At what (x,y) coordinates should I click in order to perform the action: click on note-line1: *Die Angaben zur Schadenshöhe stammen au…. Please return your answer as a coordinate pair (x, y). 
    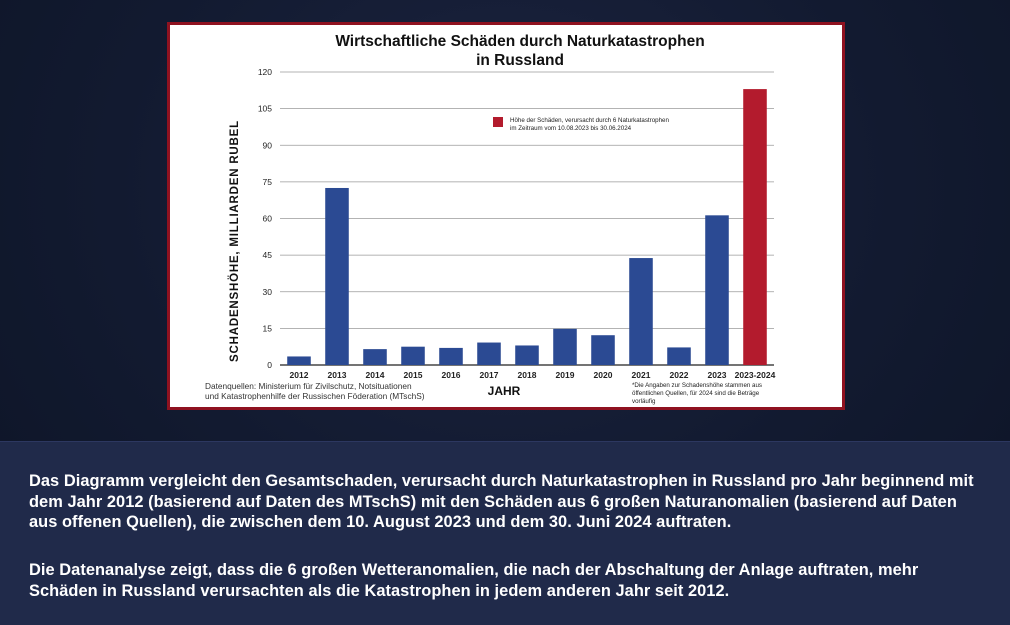
    Looking at the image, I should click on (697, 385).